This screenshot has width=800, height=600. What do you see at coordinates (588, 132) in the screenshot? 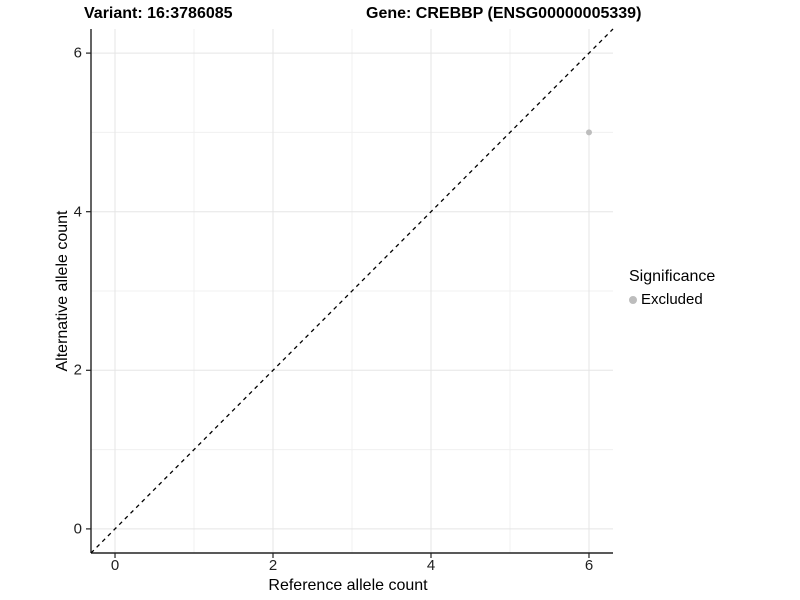
I see `data-point` at bounding box center [588, 132].